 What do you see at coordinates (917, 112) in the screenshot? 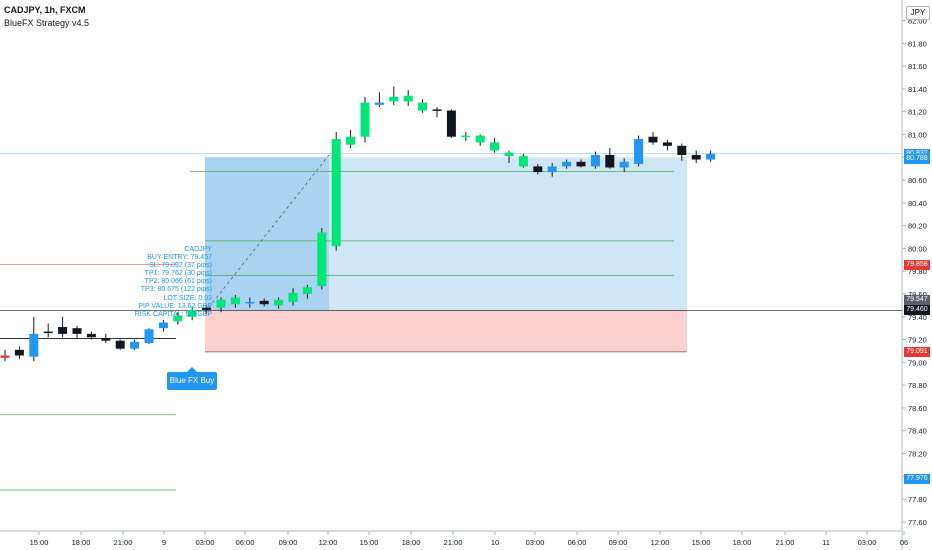
I see `price-tick-label: 81.20` at bounding box center [917, 112].